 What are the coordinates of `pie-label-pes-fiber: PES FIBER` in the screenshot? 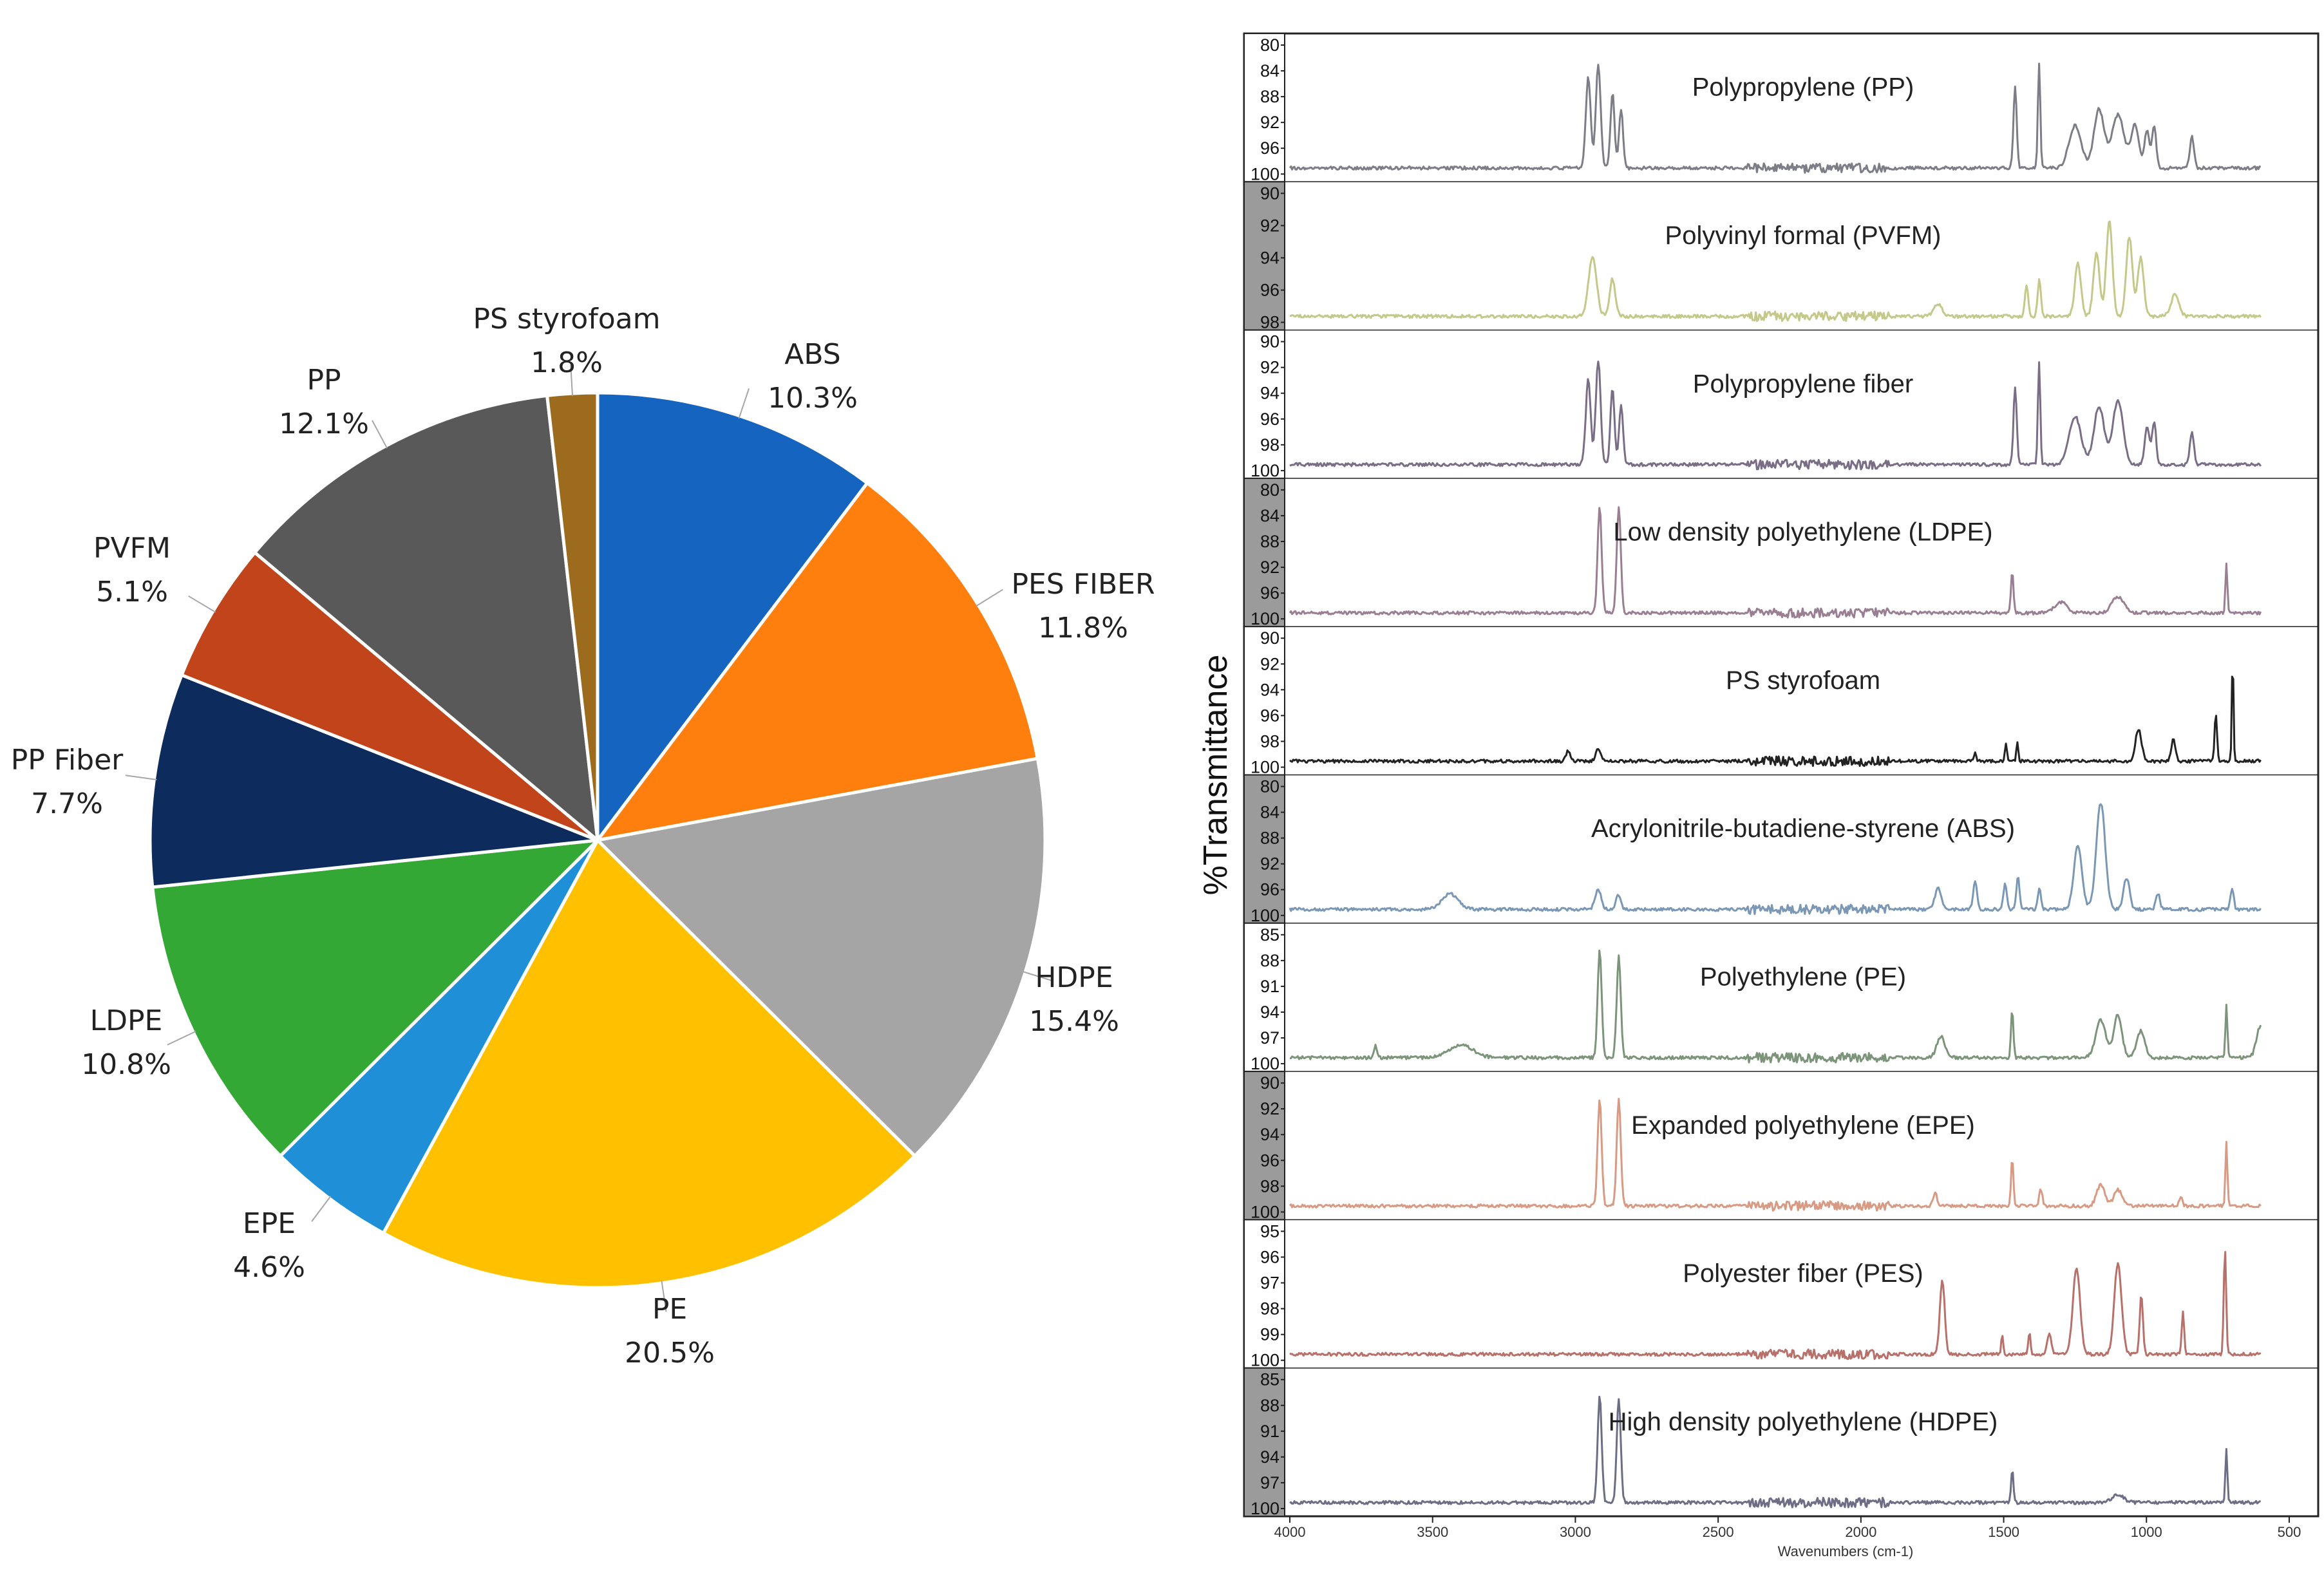 It's located at (1083, 584).